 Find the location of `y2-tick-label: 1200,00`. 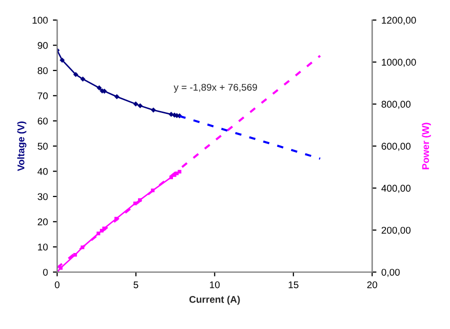

y2-tick-label: 1200,00 is located at coordinates (399, 20).